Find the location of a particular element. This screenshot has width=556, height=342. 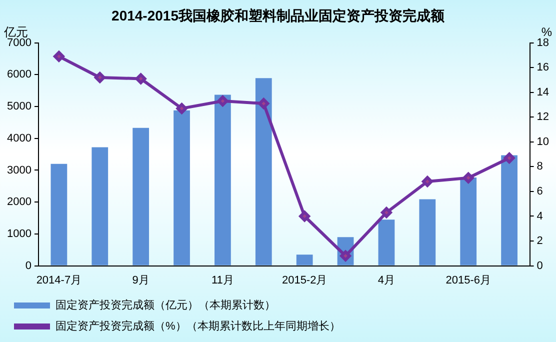

y-tick-label: 5000 is located at coordinates (19, 106).